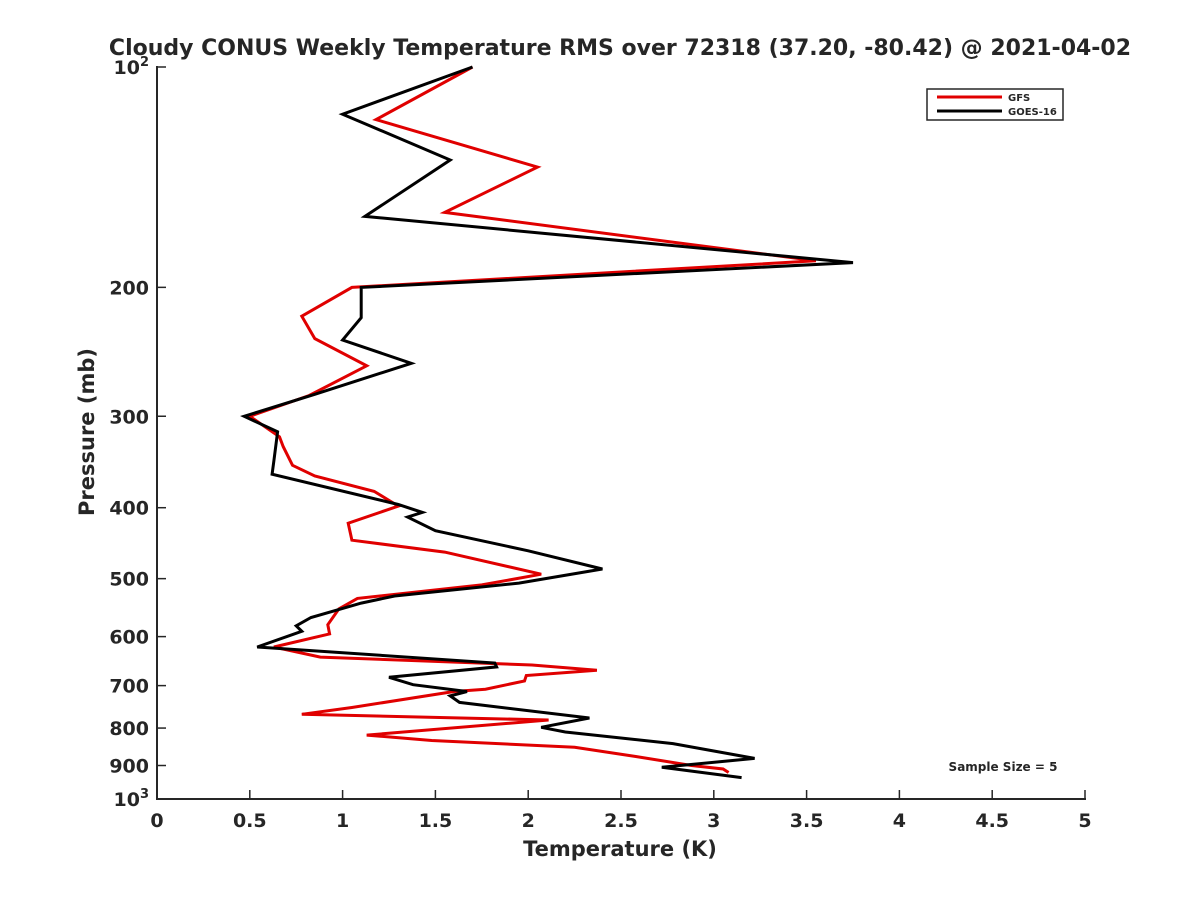 The image size is (1200, 900). What do you see at coordinates (129, 638) in the screenshot?
I see `y-tick-label: 600` at bounding box center [129, 638].